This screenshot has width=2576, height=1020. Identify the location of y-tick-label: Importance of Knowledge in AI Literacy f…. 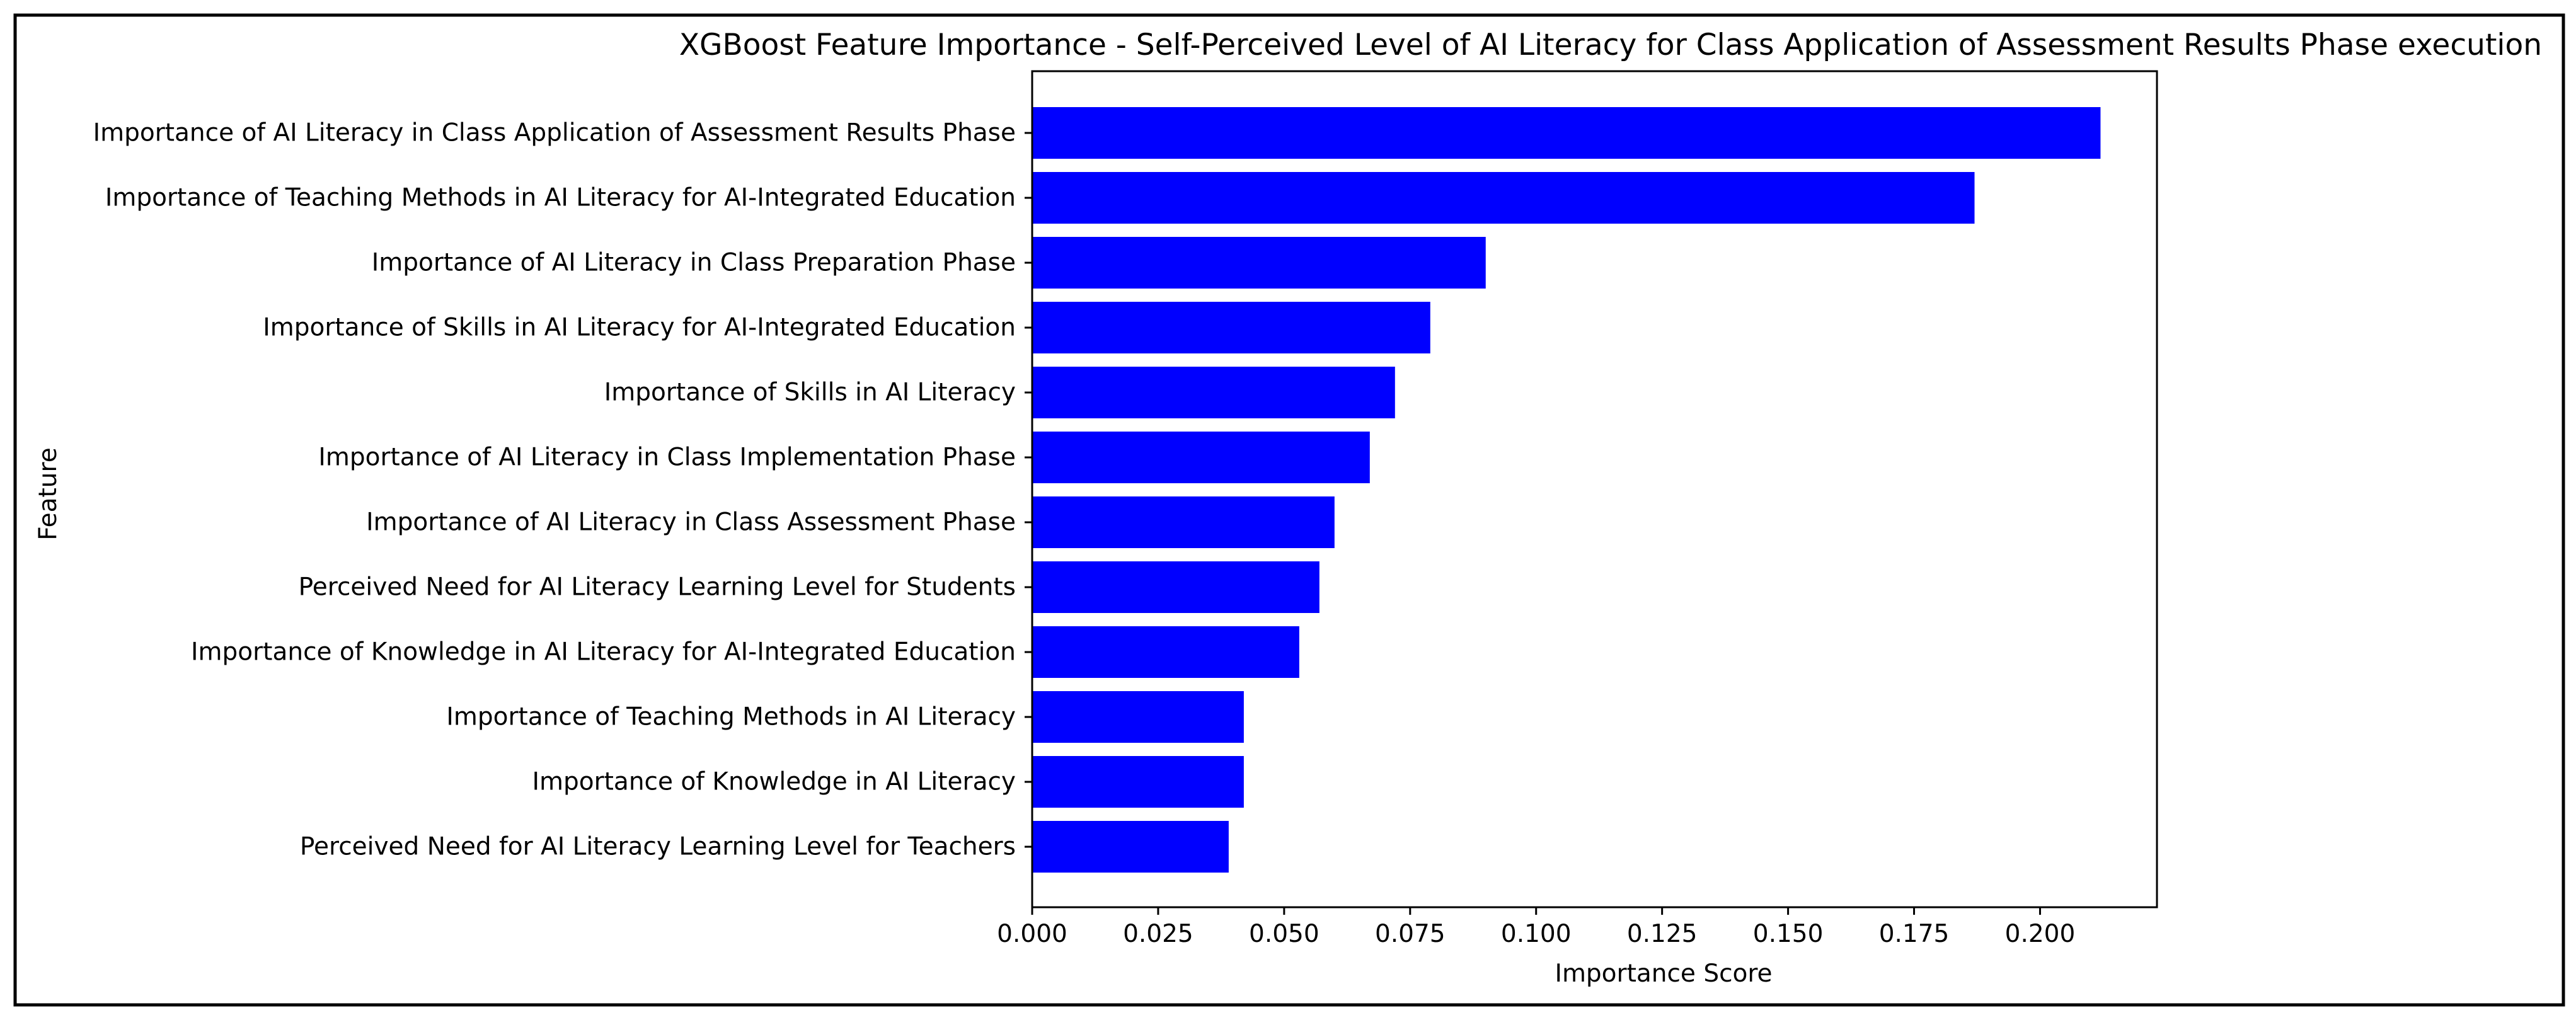
(603, 652).